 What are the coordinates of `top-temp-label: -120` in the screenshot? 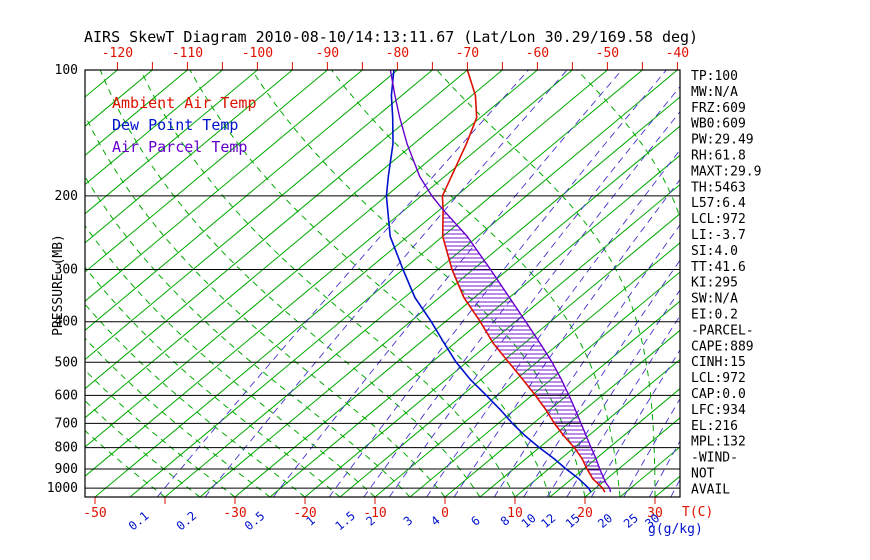 It's located at (117, 53).